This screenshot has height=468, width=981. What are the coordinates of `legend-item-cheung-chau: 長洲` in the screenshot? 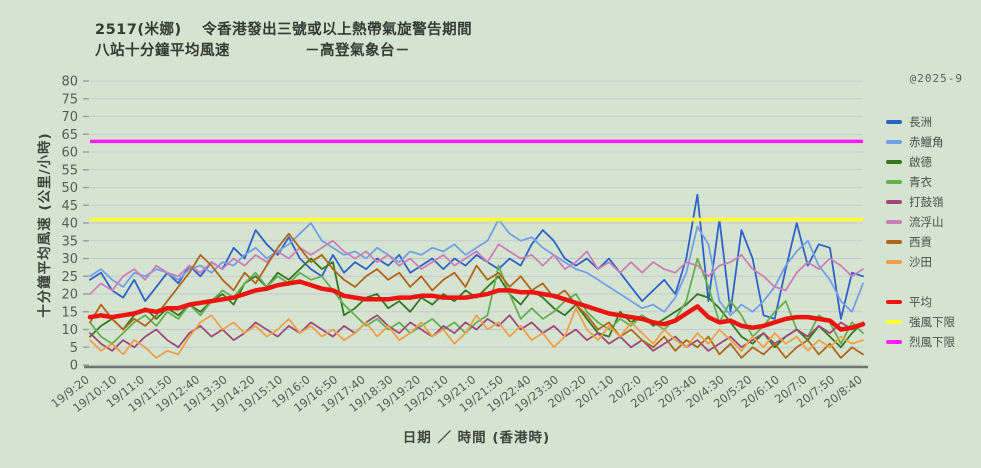 It's located at (932, 122).